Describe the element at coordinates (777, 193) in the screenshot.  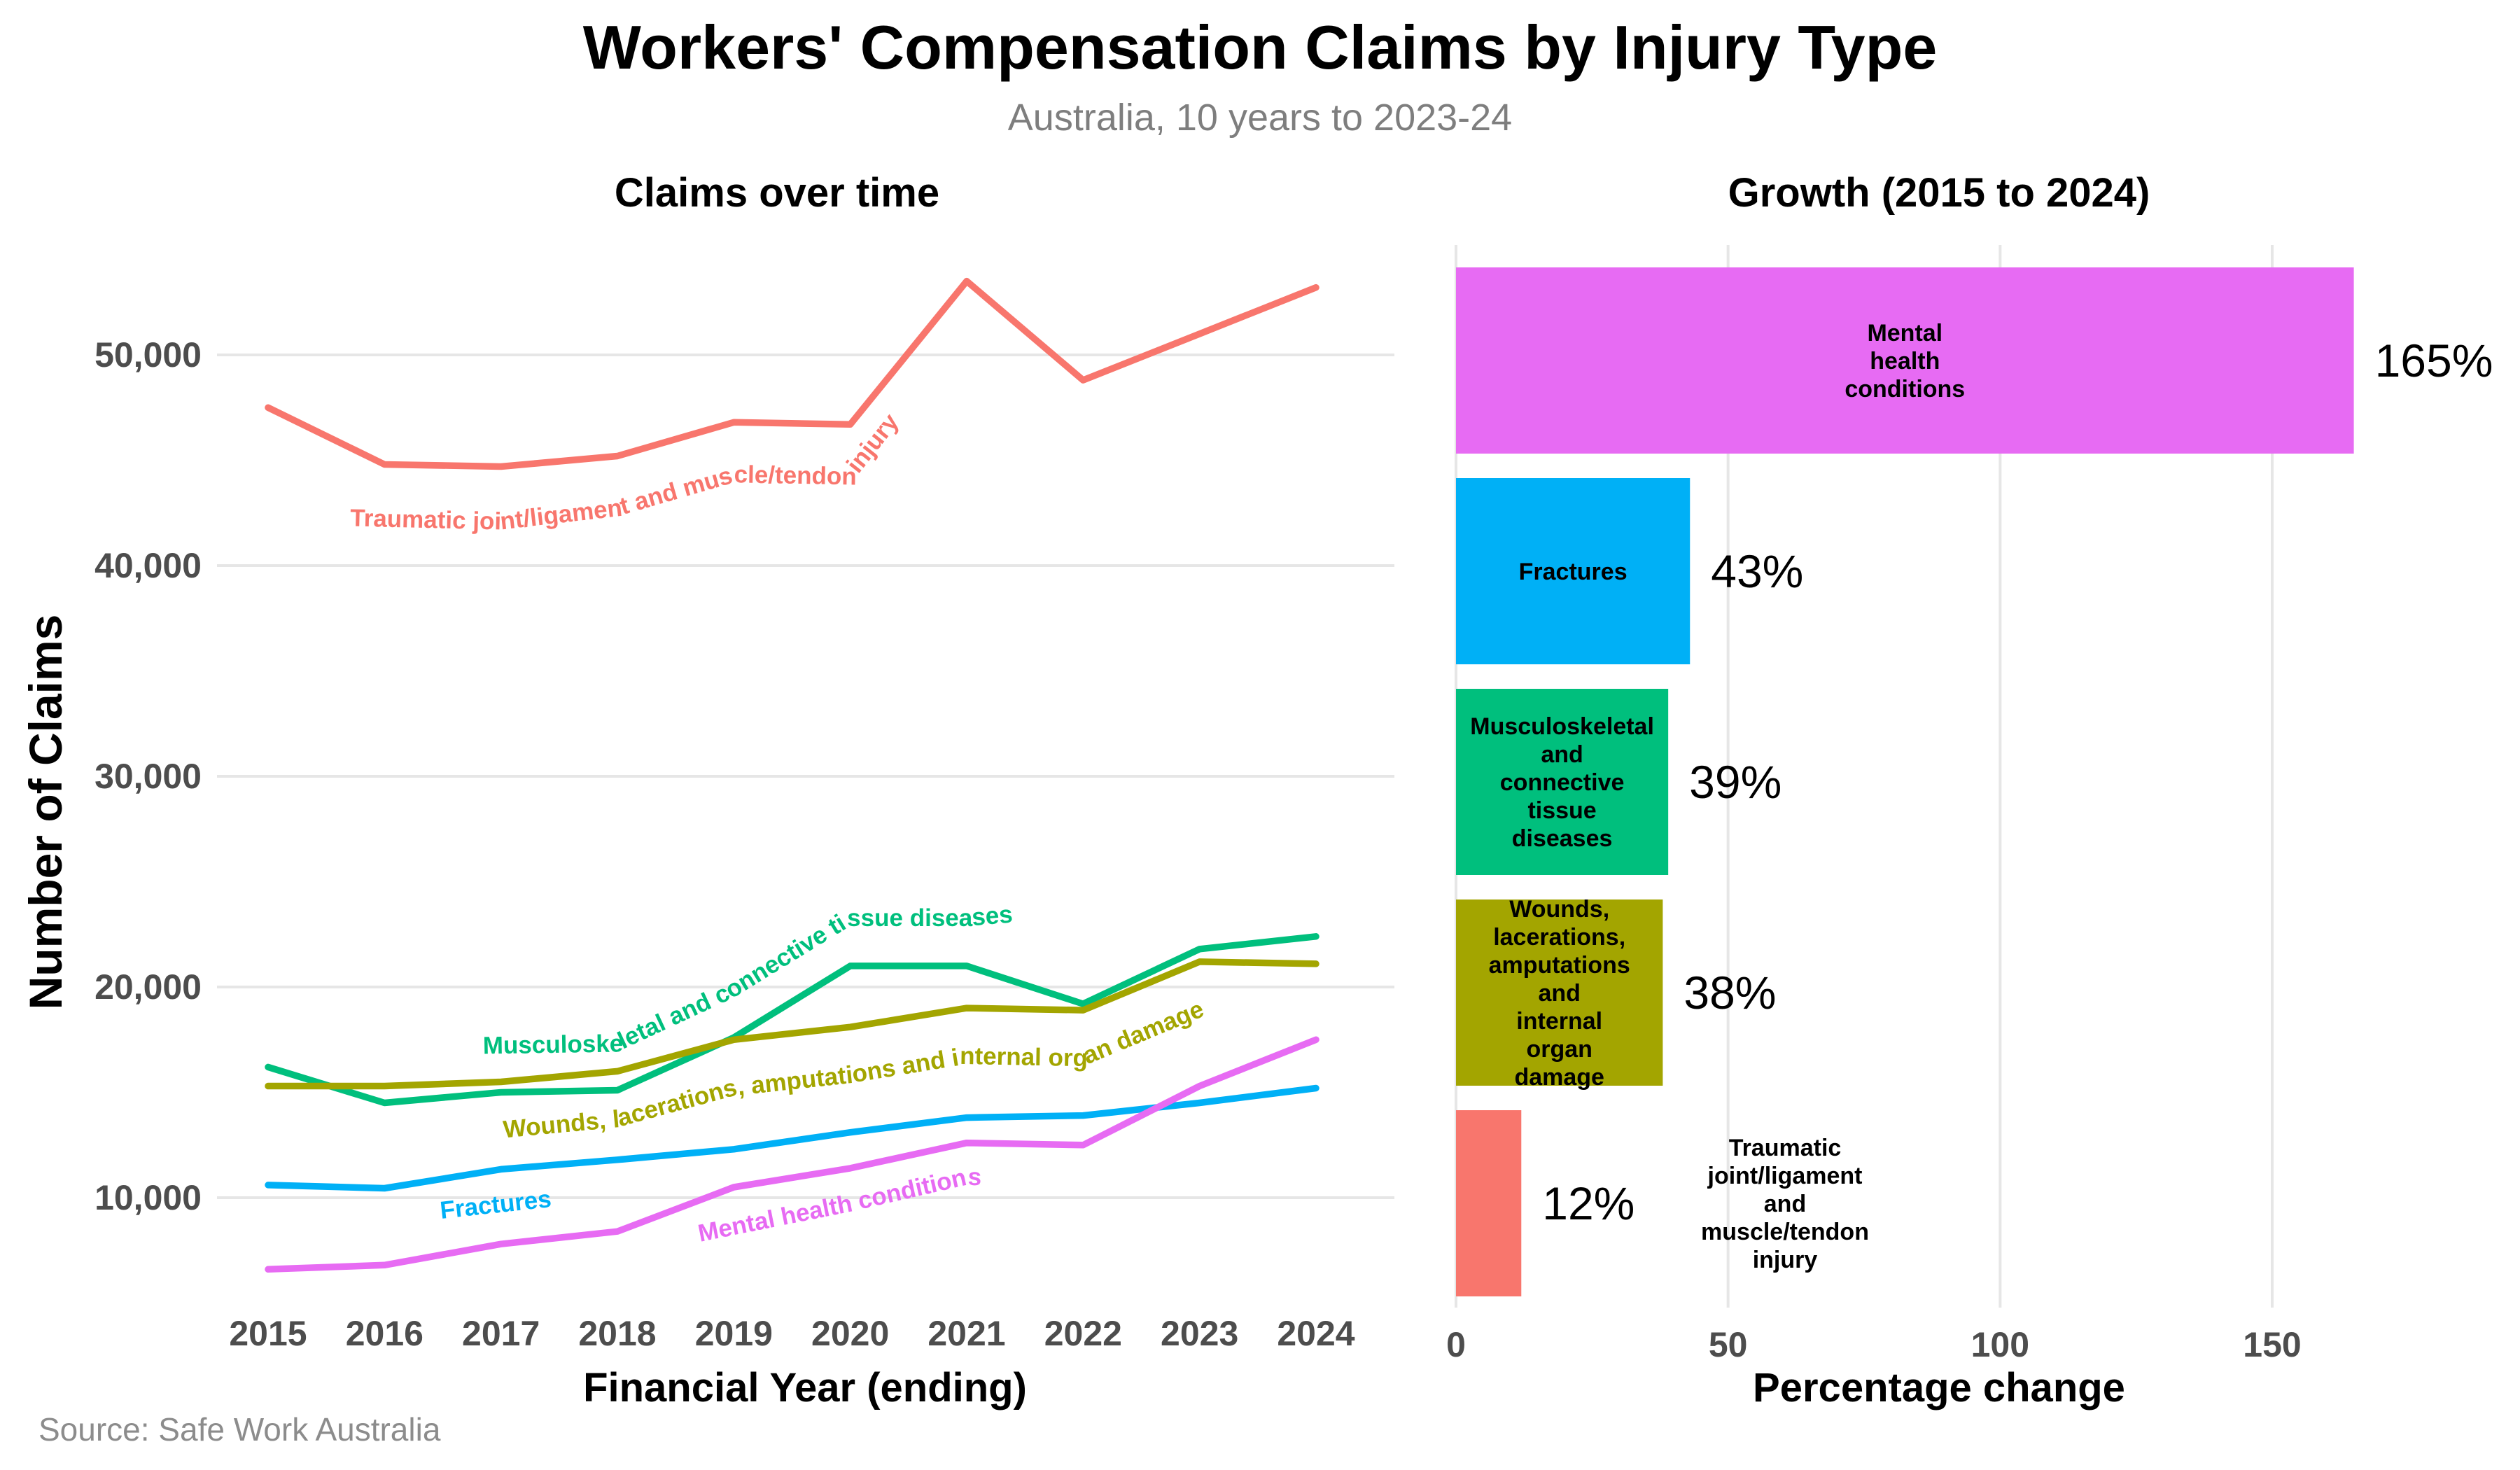
I see `line-chart-title: Claims over time` at that location.